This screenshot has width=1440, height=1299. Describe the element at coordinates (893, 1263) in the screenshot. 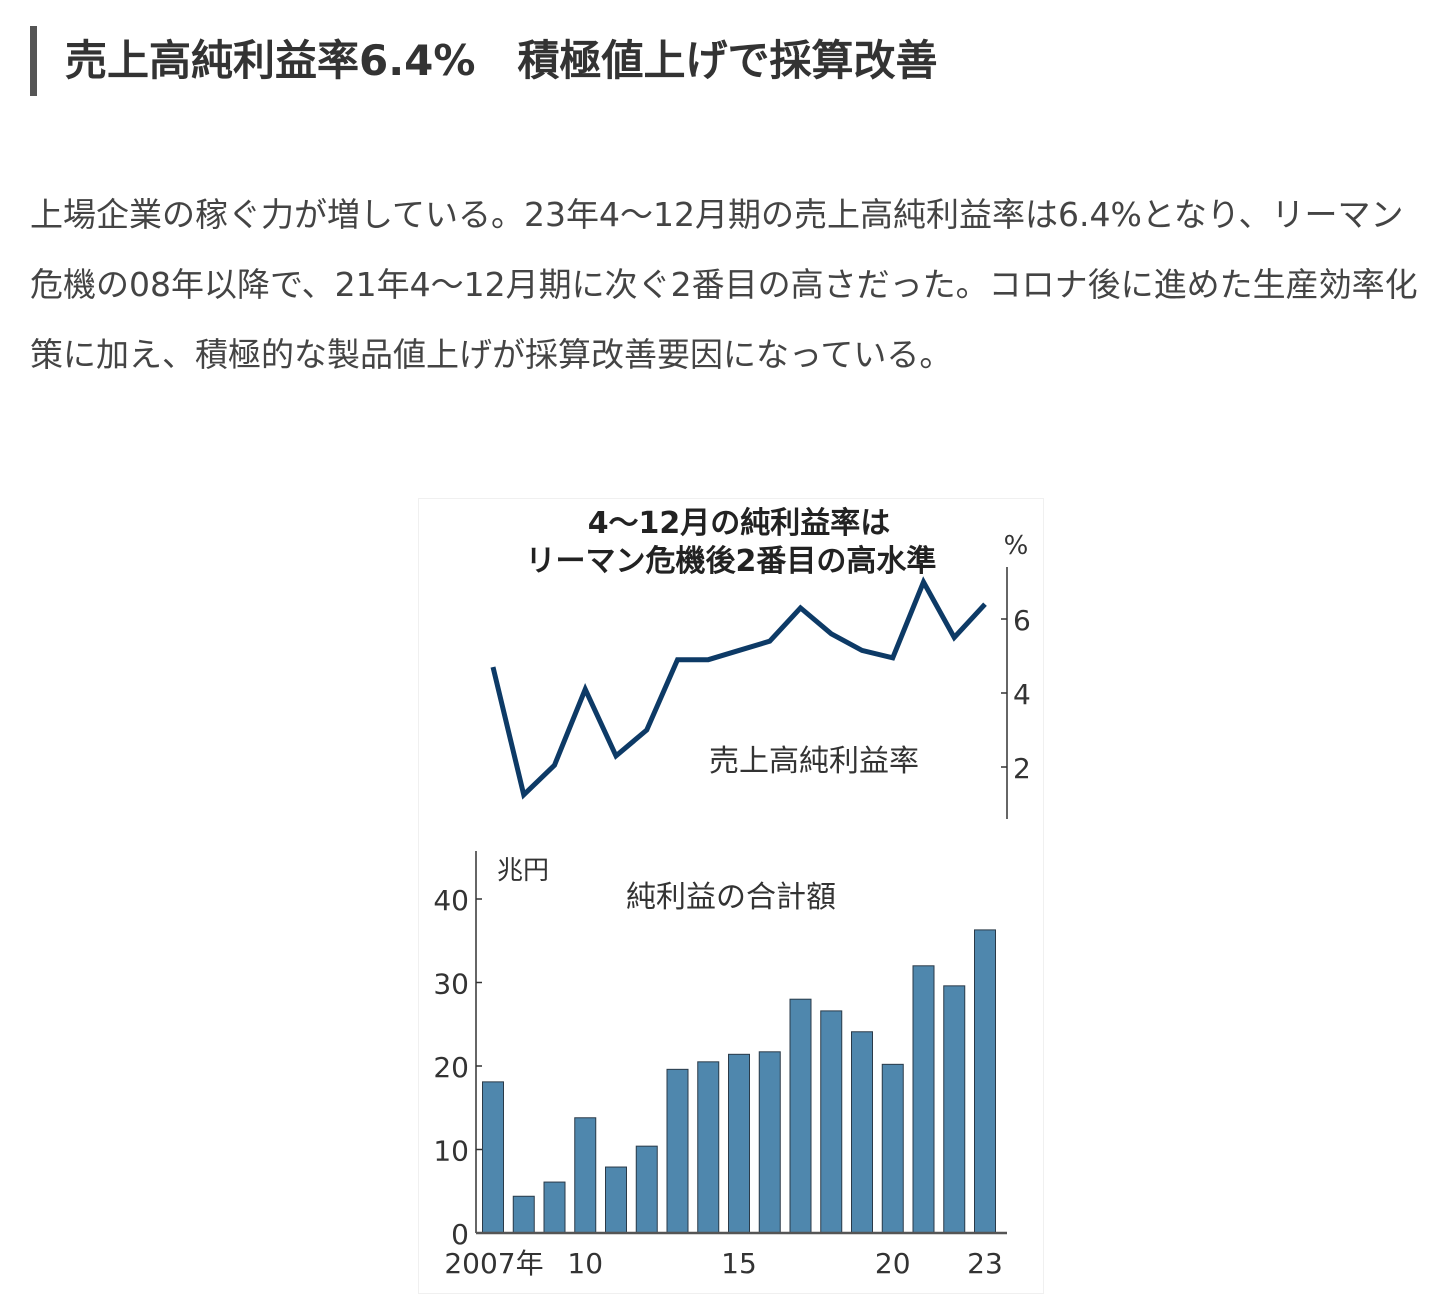

I see `bar-x-tick-label-3: 20` at that location.